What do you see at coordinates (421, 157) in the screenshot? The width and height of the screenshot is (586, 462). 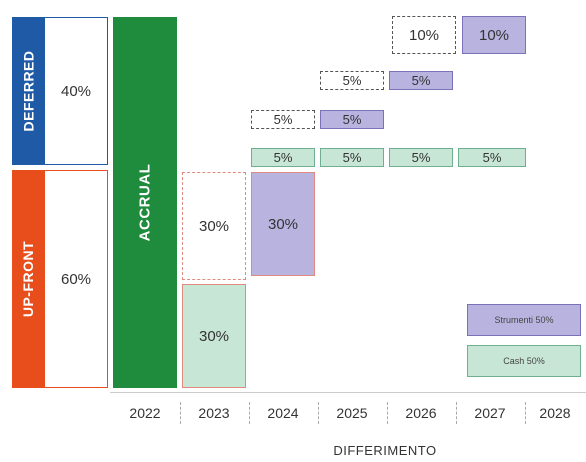 I see `deferred-cash-2026: 5%` at bounding box center [421, 157].